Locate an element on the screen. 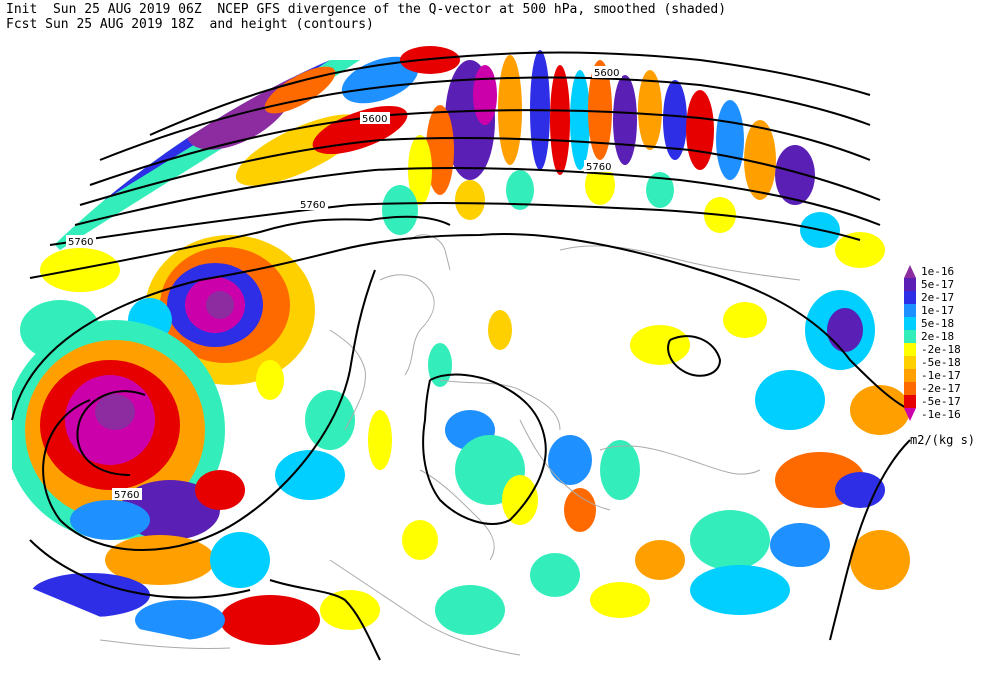 The image size is (1000, 680). legend-label: 2e-17 is located at coordinates (938, 297).